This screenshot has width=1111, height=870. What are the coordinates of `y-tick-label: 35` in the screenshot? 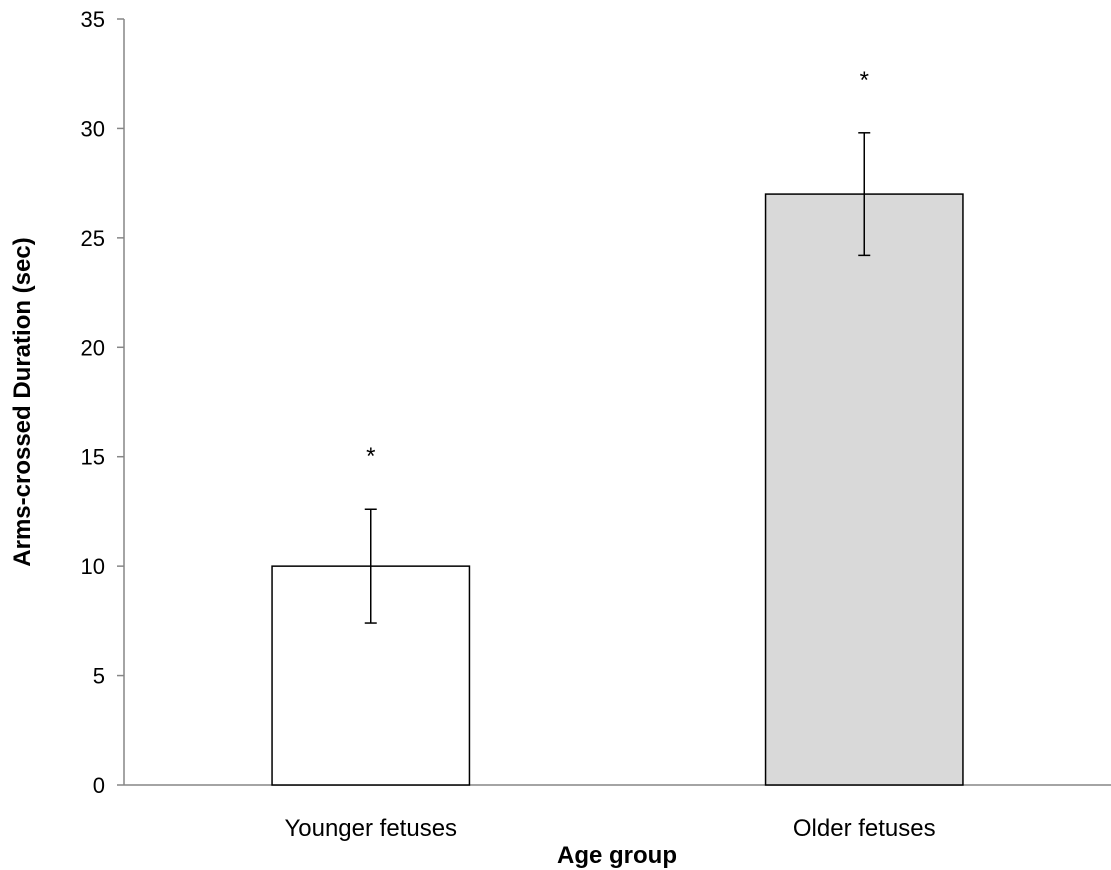 It's located at (93, 19).